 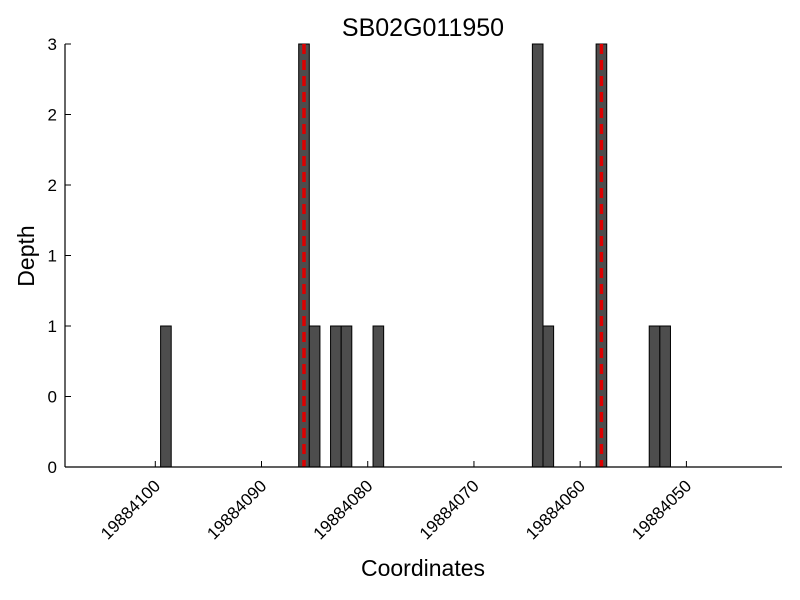 What do you see at coordinates (423, 568) in the screenshot?
I see `x-axis-title: Coordinates` at bounding box center [423, 568].